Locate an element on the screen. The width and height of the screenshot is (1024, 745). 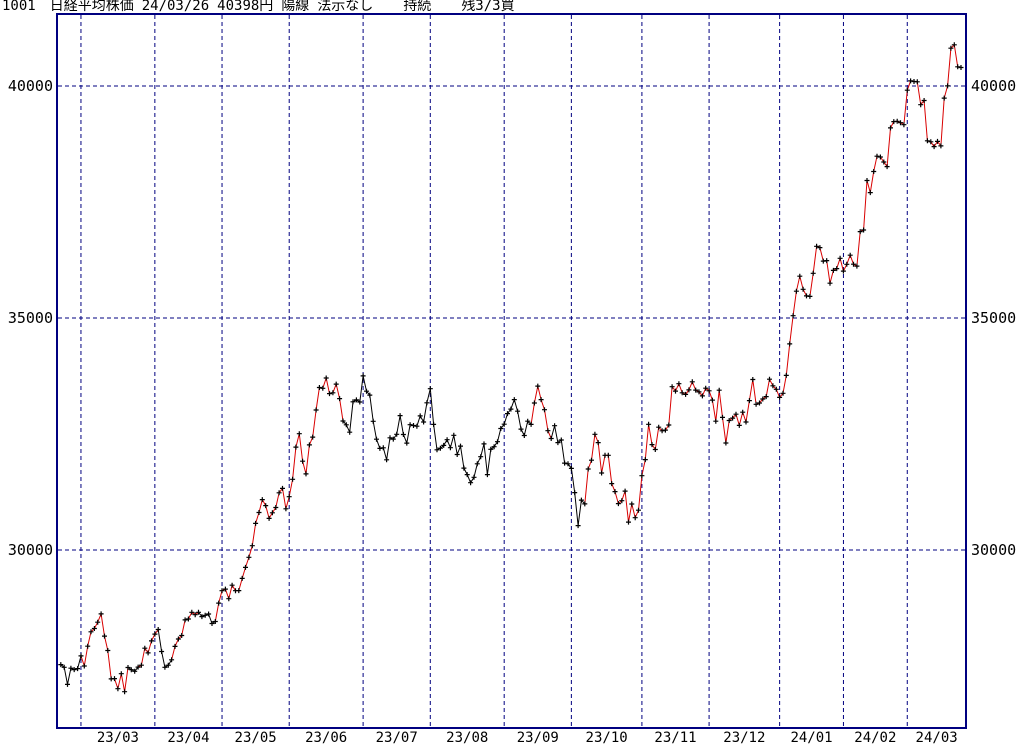
x-axis-label: 23/10 is located at coordinates (607, 737).